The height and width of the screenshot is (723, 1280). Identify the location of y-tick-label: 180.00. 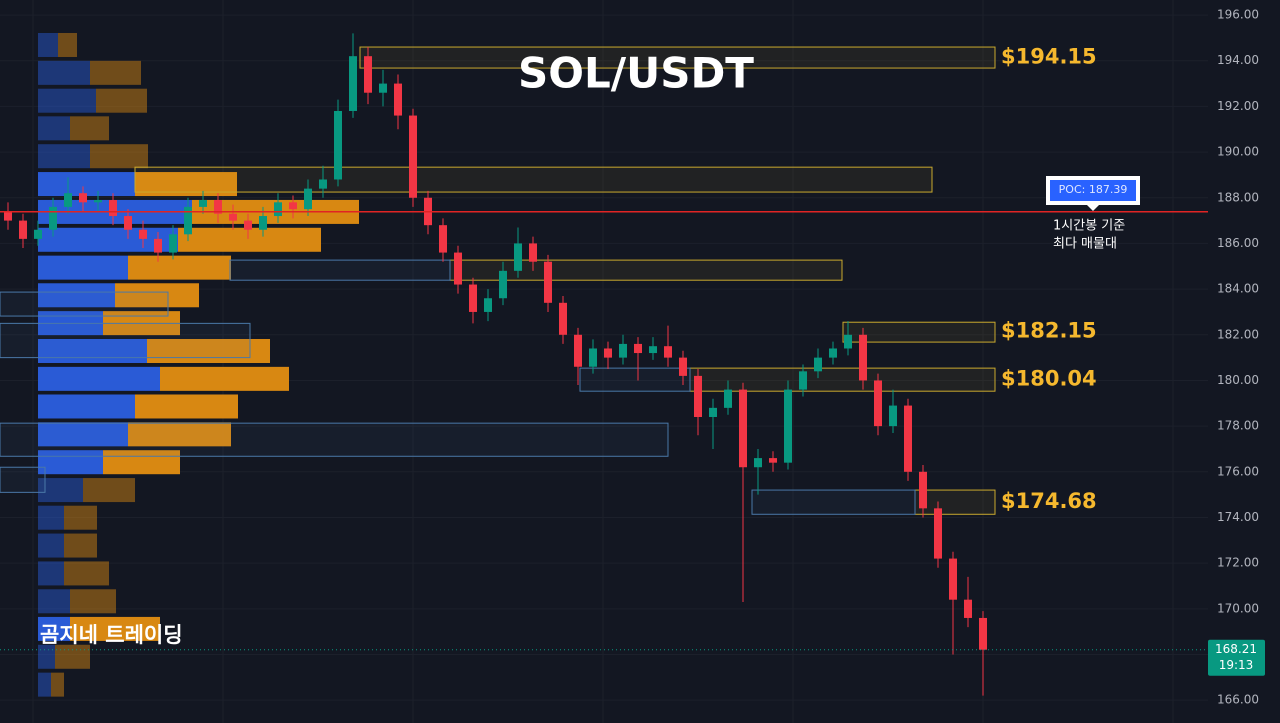
(1238, 380).